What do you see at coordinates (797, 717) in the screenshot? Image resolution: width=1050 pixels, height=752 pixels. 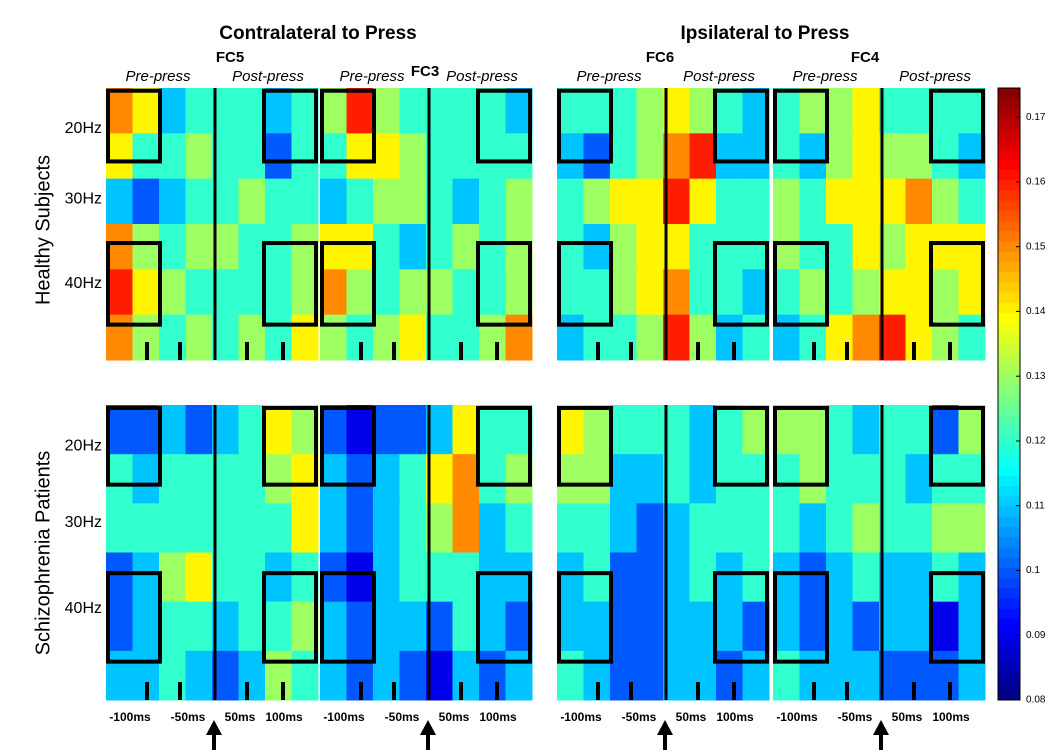 I see `time-label: -100ms` at bounding box center [797, 717].